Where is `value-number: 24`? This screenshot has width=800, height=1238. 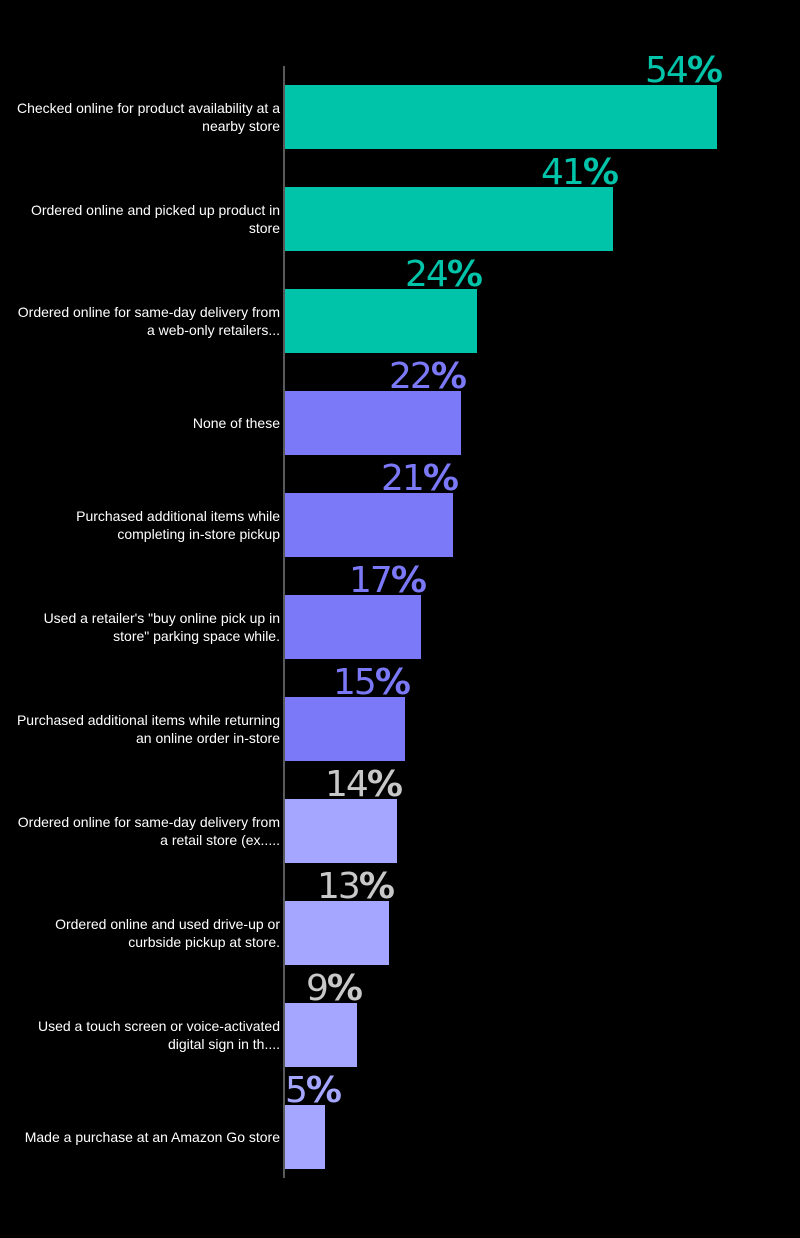 value-number: 24 is located at coordinates (427, 274).